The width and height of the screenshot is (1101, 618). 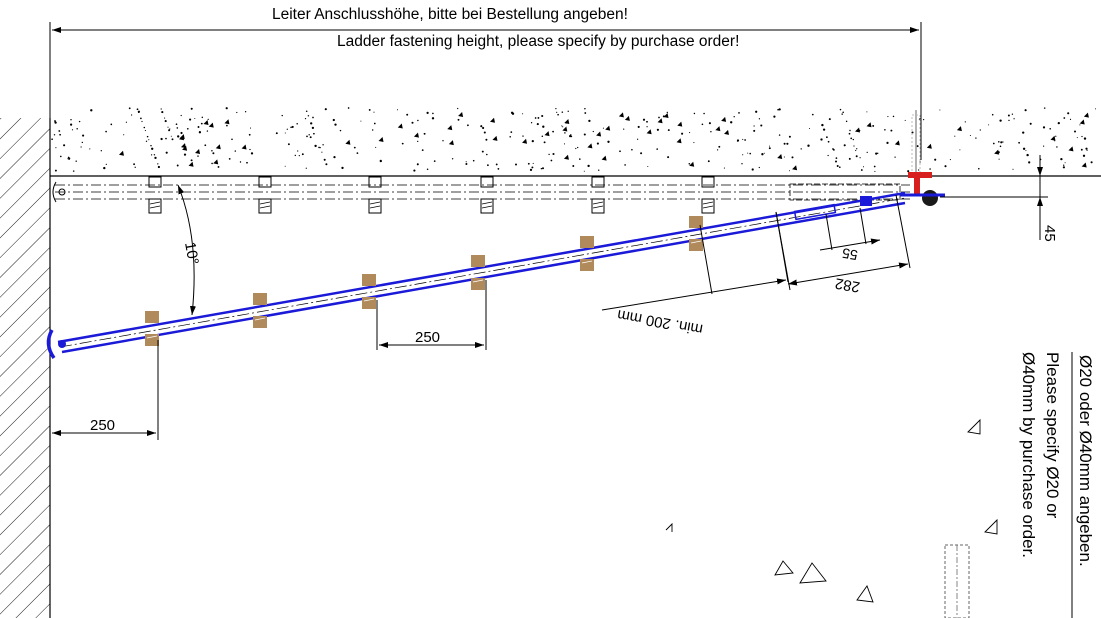 I want to click on min-clearance-label: min. 200 mm, so click(x=660, y=322).